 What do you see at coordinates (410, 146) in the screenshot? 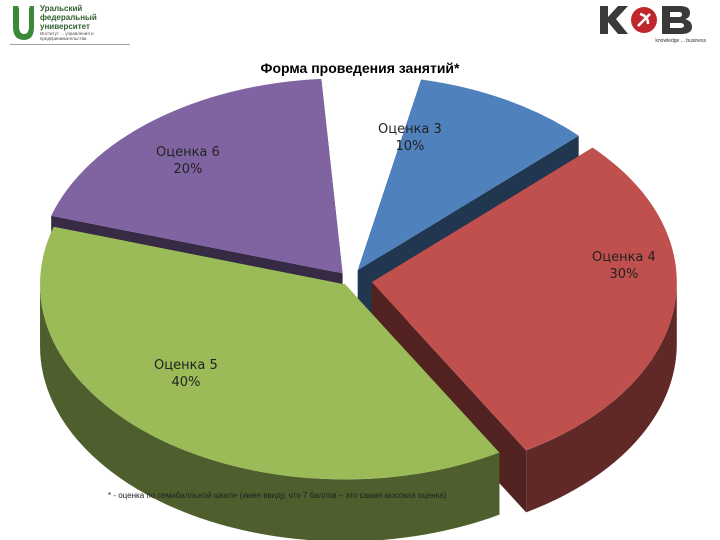
I see `slice-label-3-pct: 10%` at bounding box center [410, 146].